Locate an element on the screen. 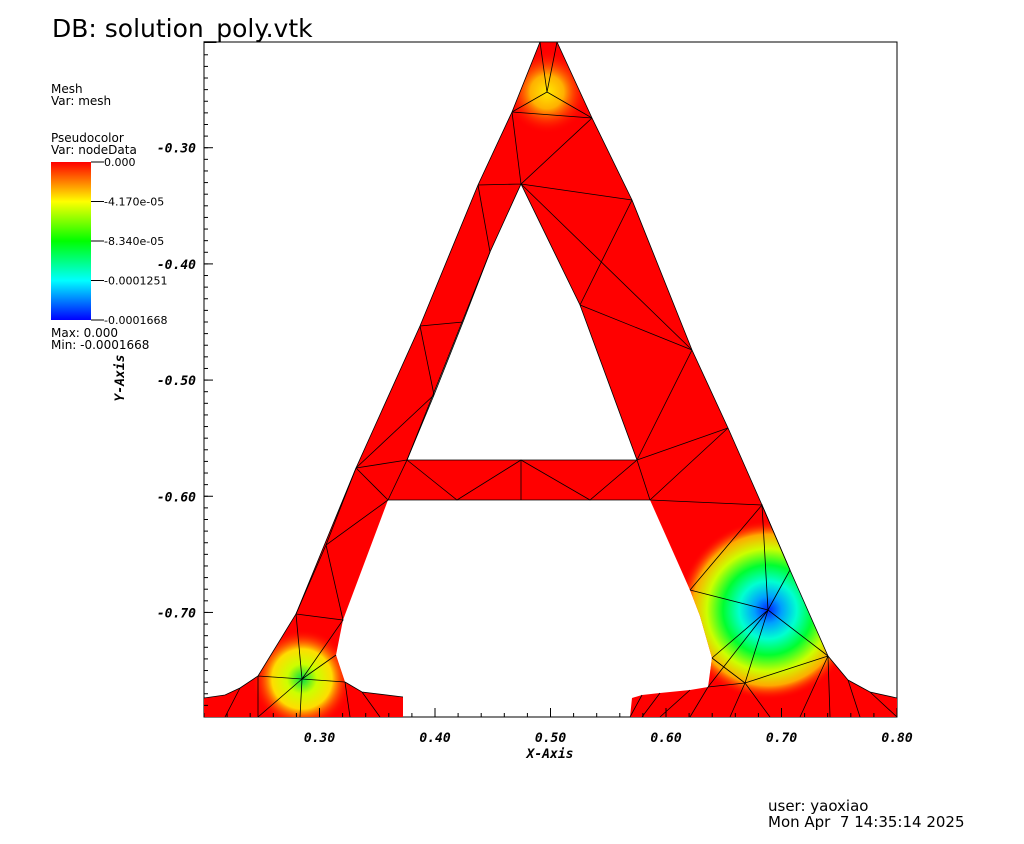 The image size is (1024, 844). legend-tick-label: -4.170e-05 is located at coordinates (134, 202).